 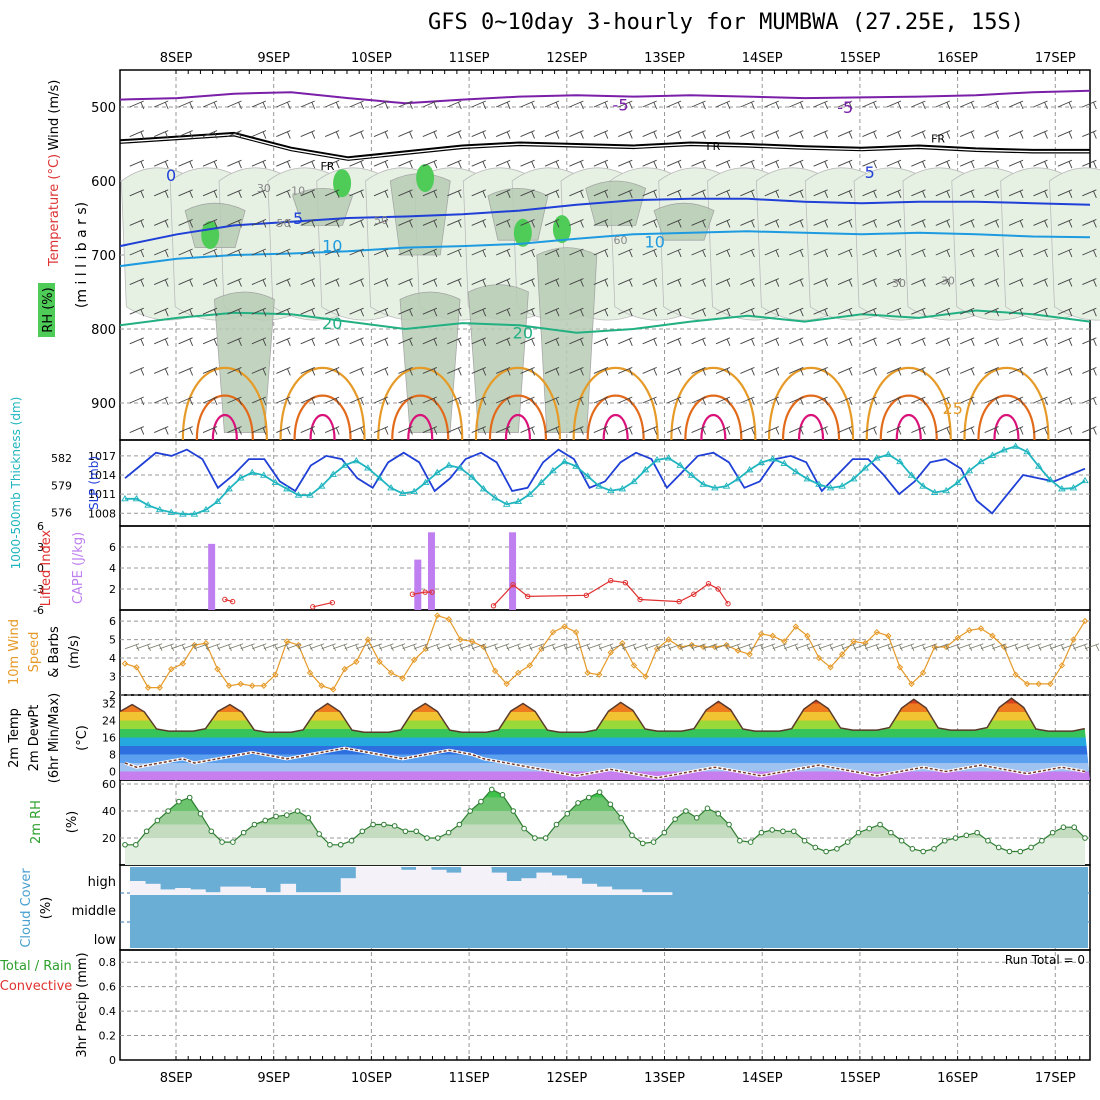 I want to click on wind-speed-line, so click(x=605, y=652).